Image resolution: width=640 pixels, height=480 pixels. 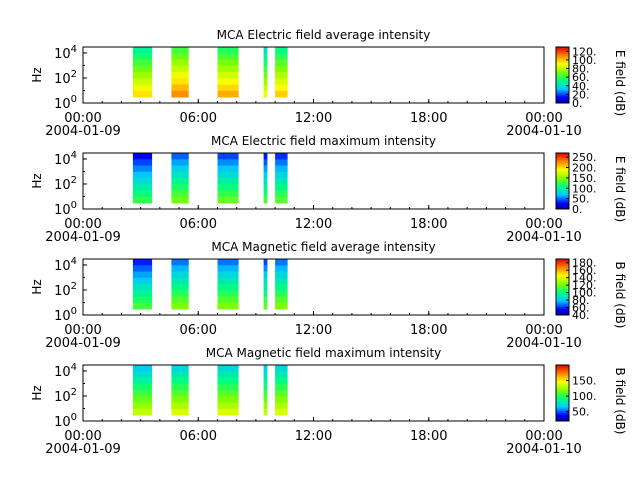 I want to click on colorbar-label: B field (dB), so click(x=620, y=401).